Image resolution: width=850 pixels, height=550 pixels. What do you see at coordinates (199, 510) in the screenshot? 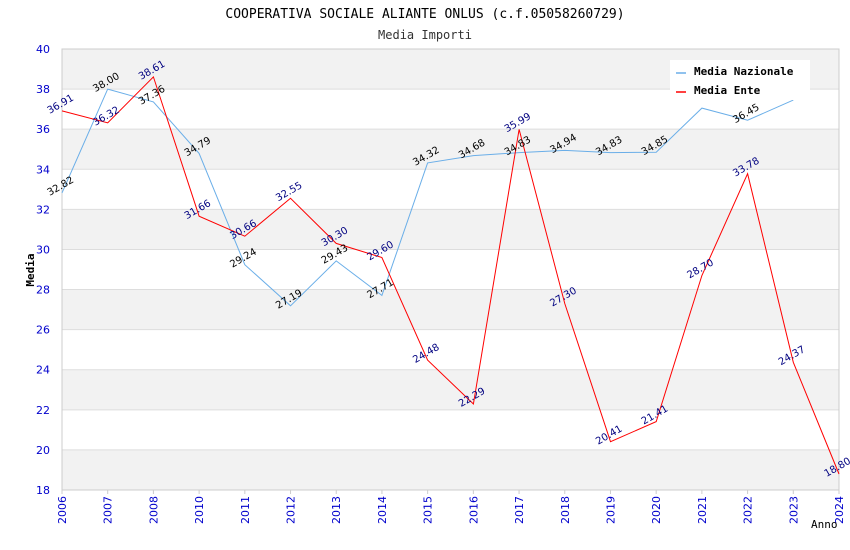
I see `x-tick-label: 2010` at bounding box center [199, 510].